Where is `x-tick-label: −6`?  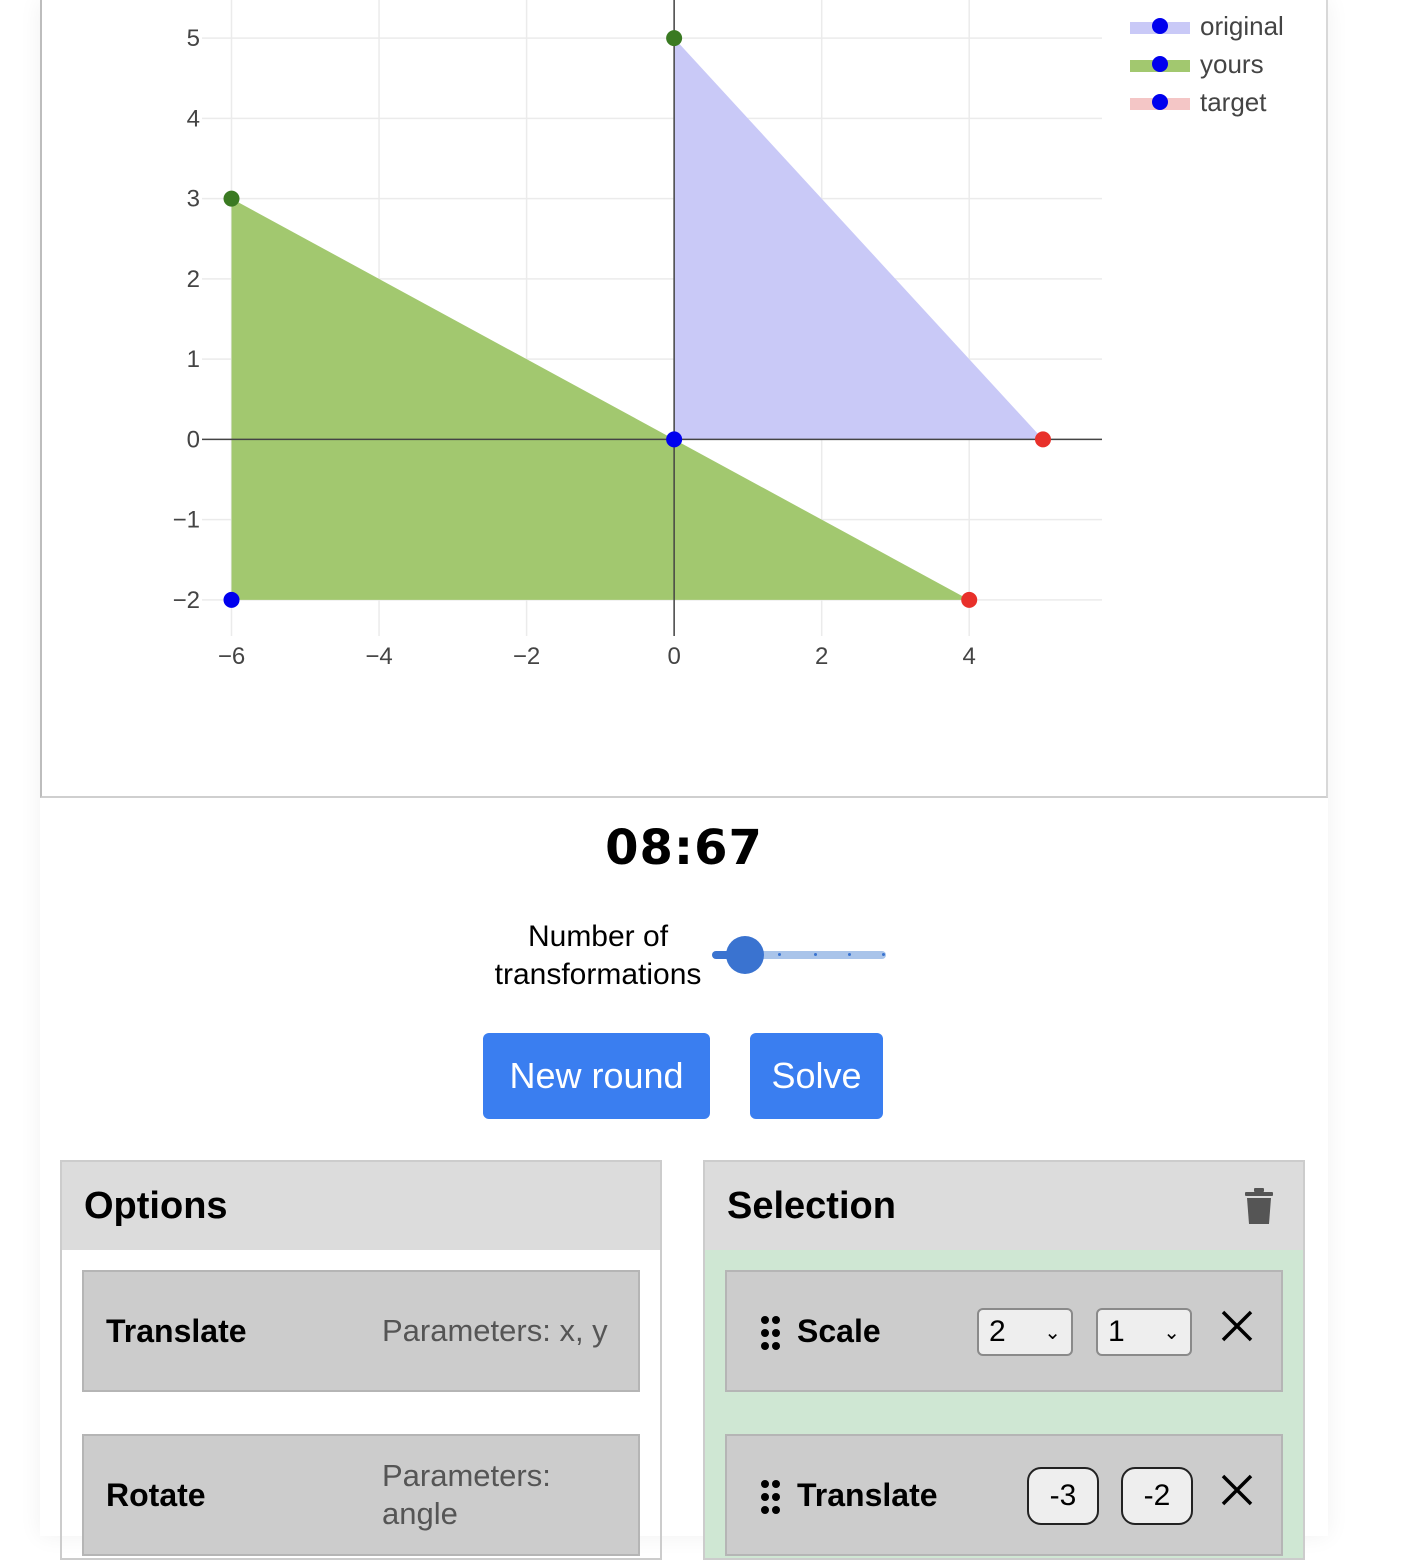 x-tick-label: −6 is located at coordinates (231, 656).